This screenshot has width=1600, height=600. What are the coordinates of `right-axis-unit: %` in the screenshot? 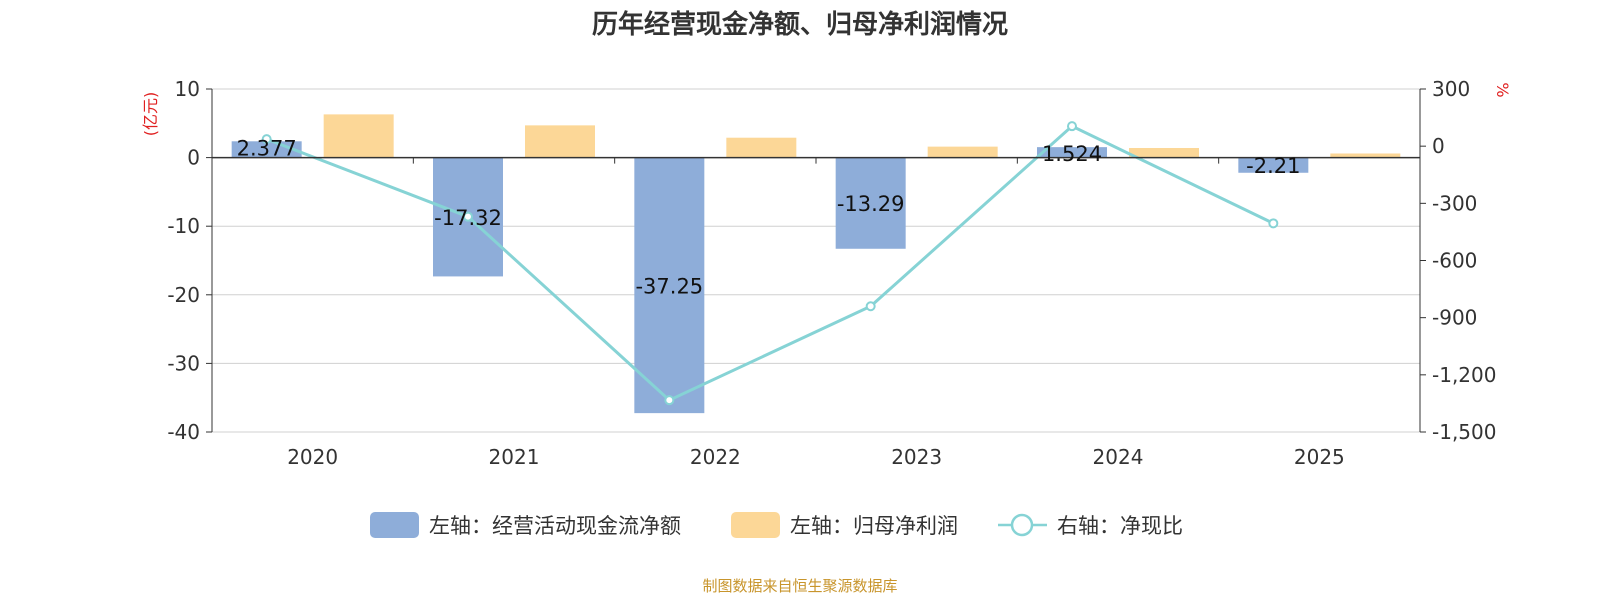 It's located at (1502, 89).